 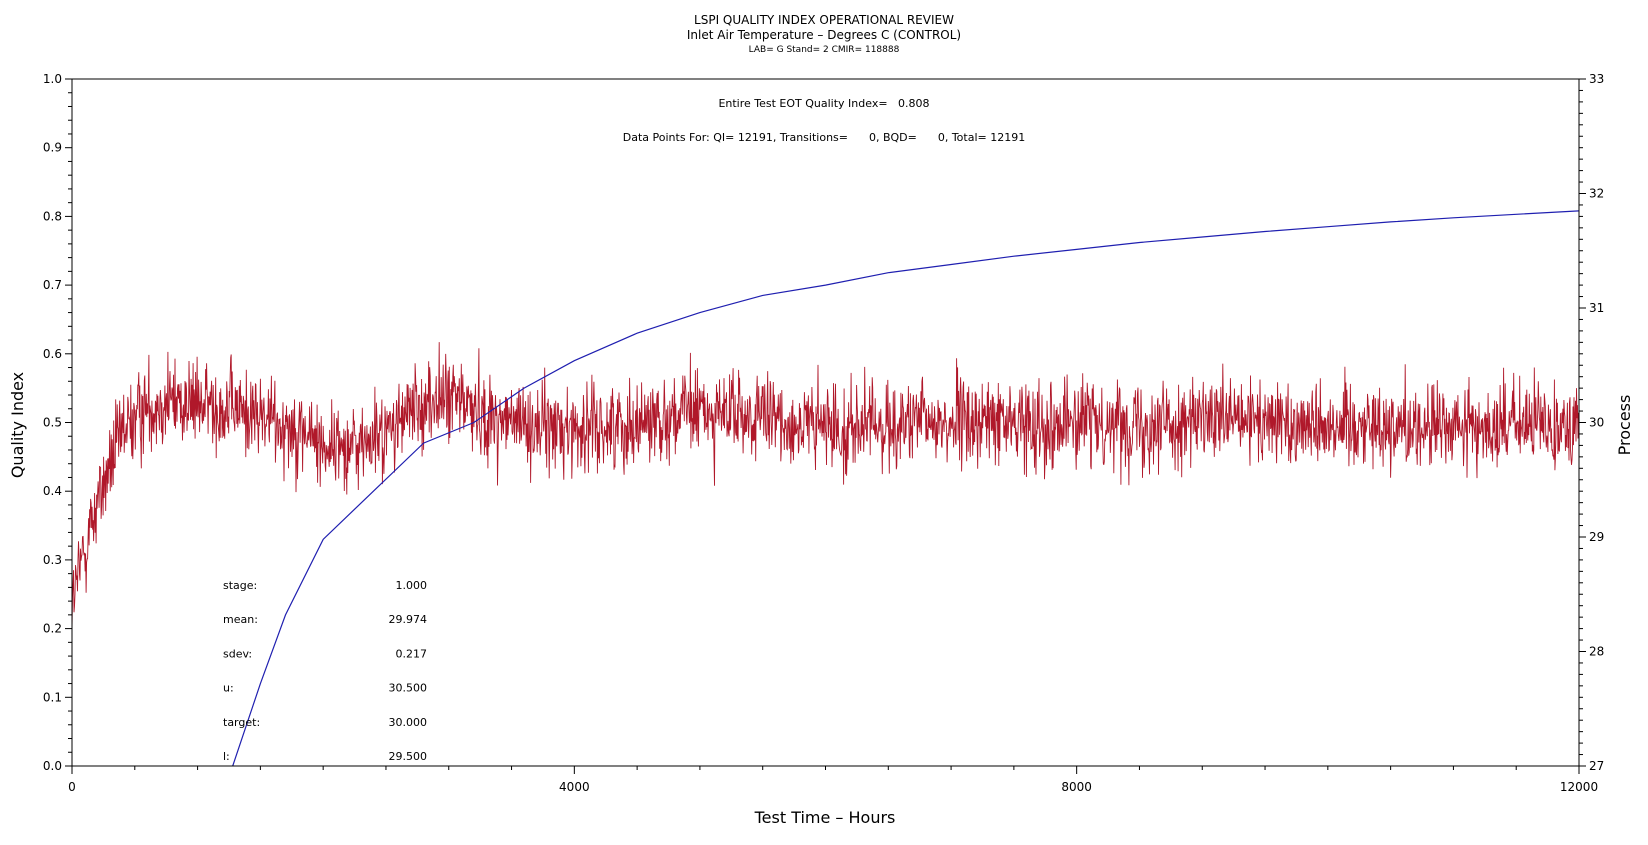 What do you see at coordinates (823, 103) in the screenshot?
I see `annotation-quality-index: Entire Test EOT Quality Index= 0.808` at bounding box center [823, 103].